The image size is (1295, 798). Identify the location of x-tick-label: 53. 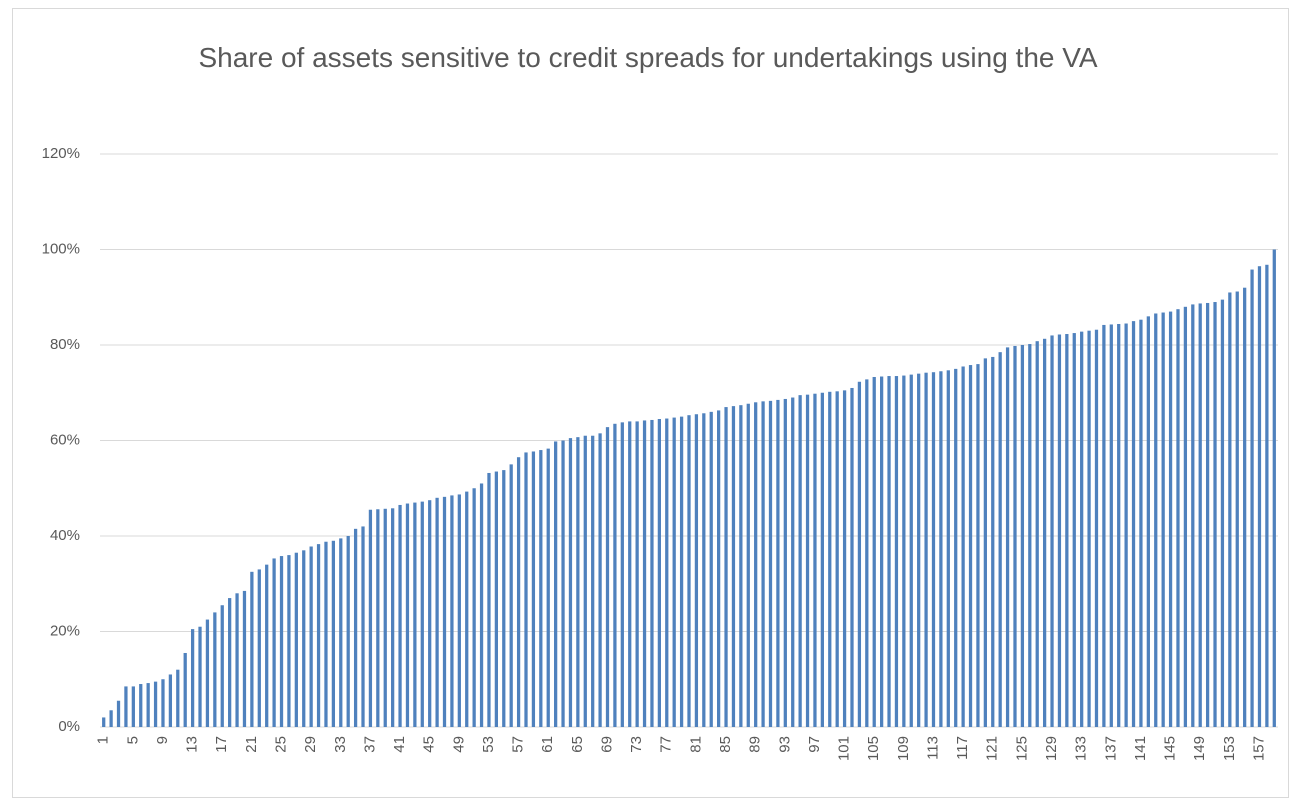
(488, 744).